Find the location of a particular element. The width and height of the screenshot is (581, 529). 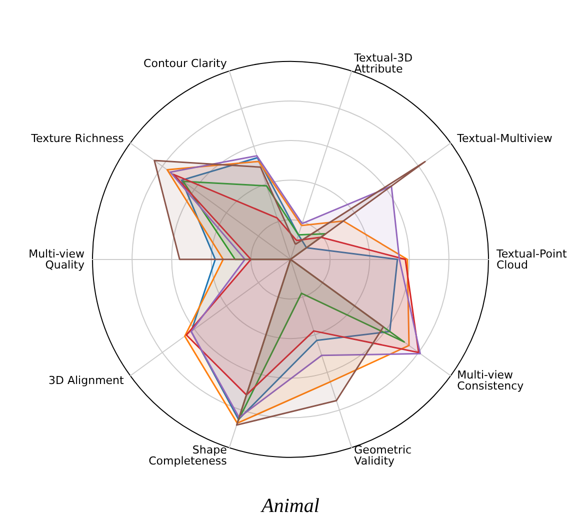

spoke-label: Multi-view Consistency is located at coordinates (490, 380).